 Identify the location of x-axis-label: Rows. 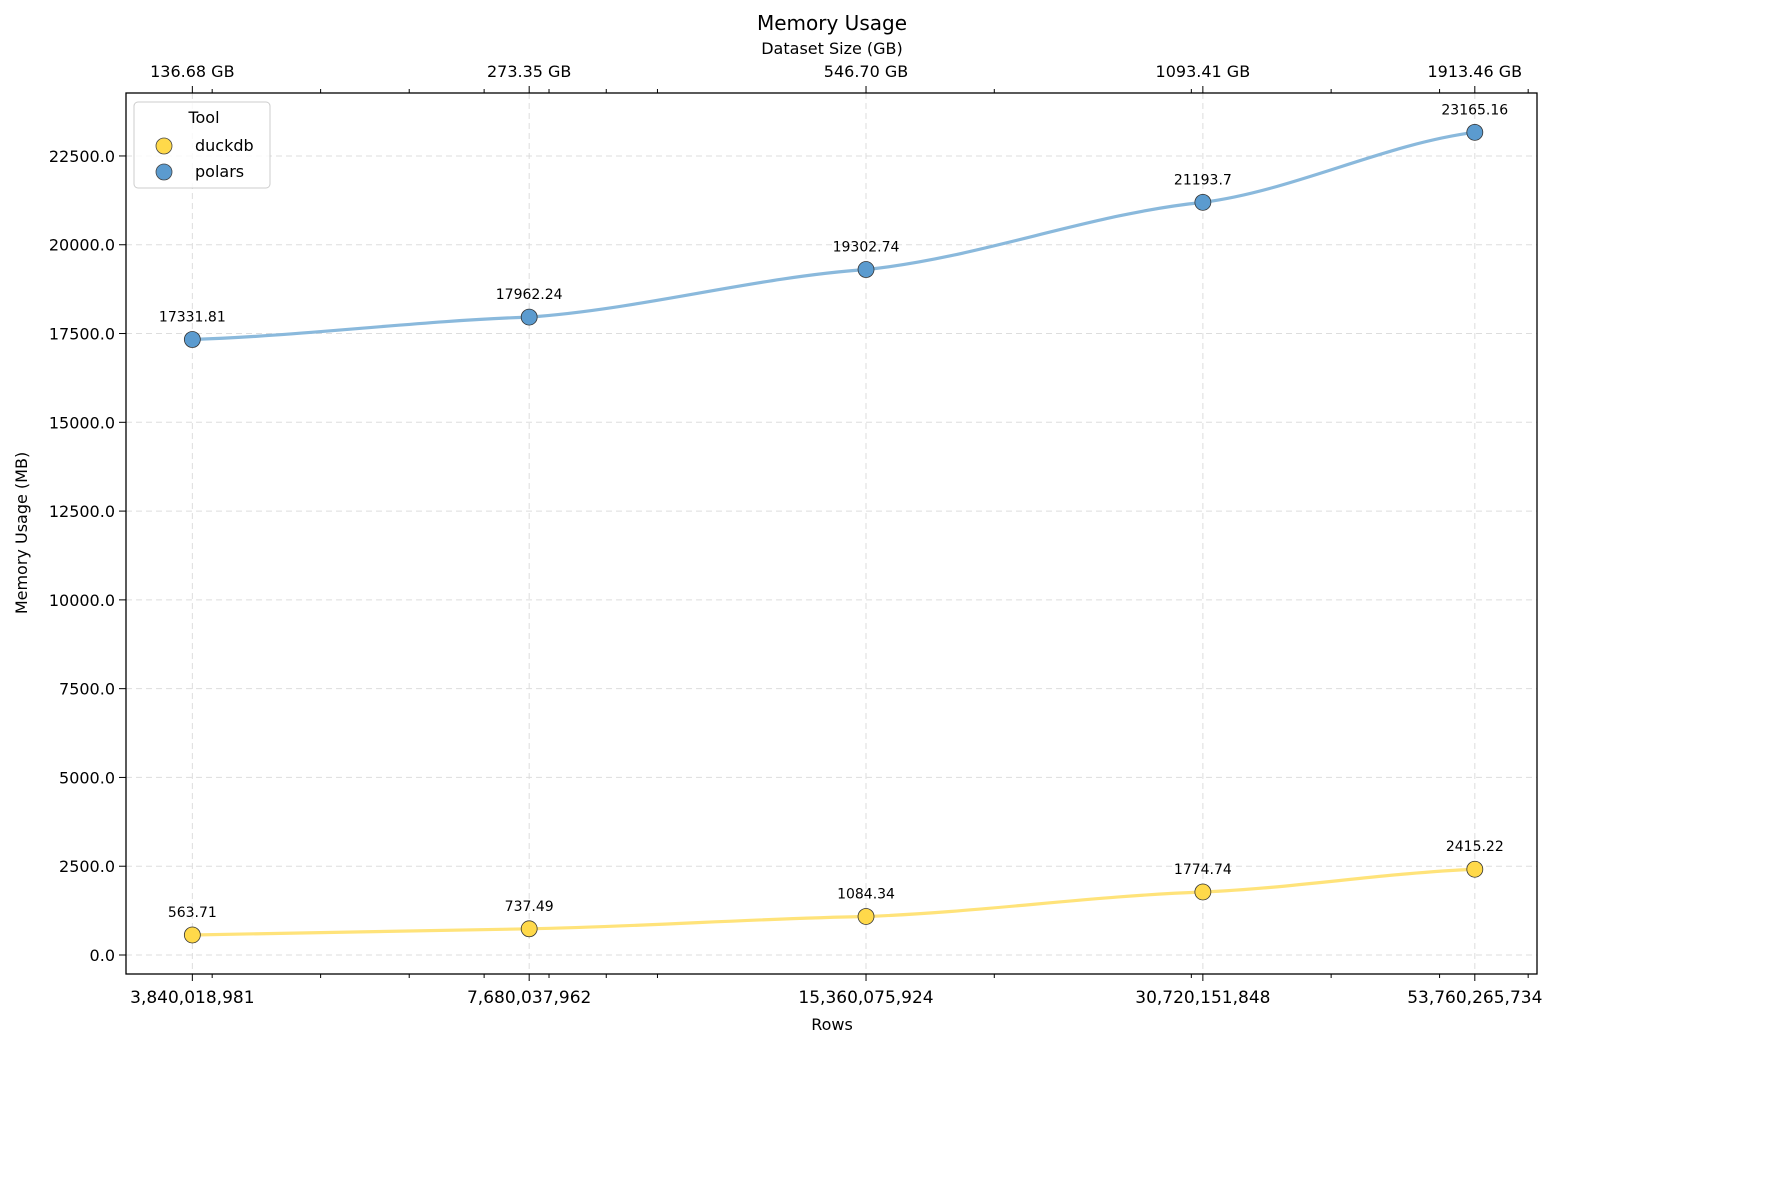
(832, 1024).